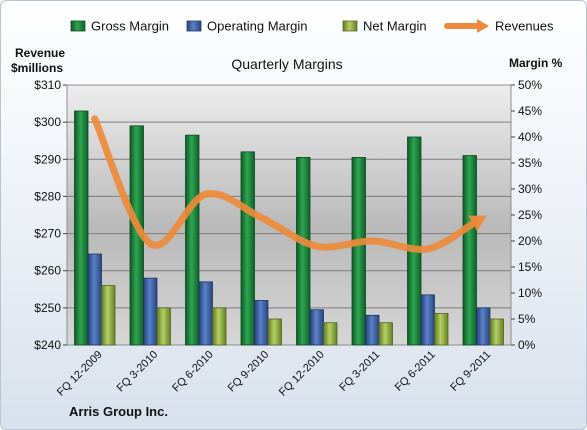 The image size is (587, 430). What do you see at coordinates (524, 26) in the screenshot?
I see `legend-label-revenues: Revenues` at bounding box center [524, 26].